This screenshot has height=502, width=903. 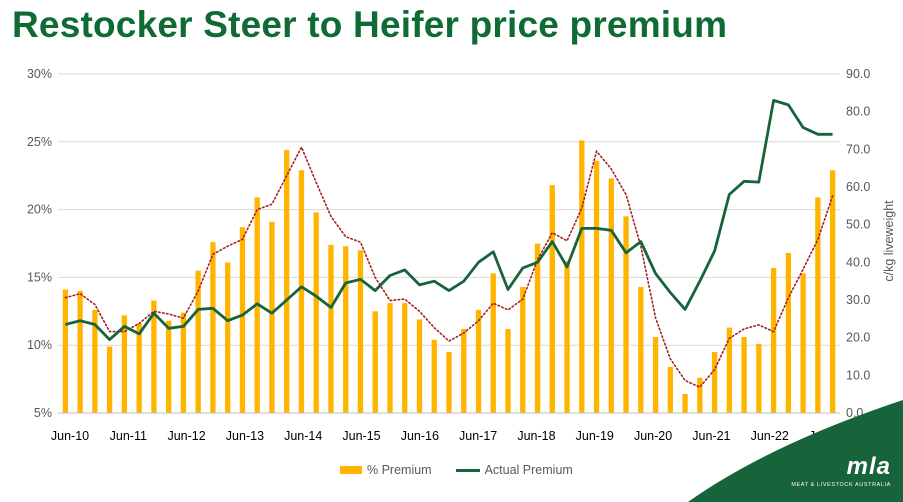 I want to click on legend-item-premium: % Premium, so click(x=386, y=470).